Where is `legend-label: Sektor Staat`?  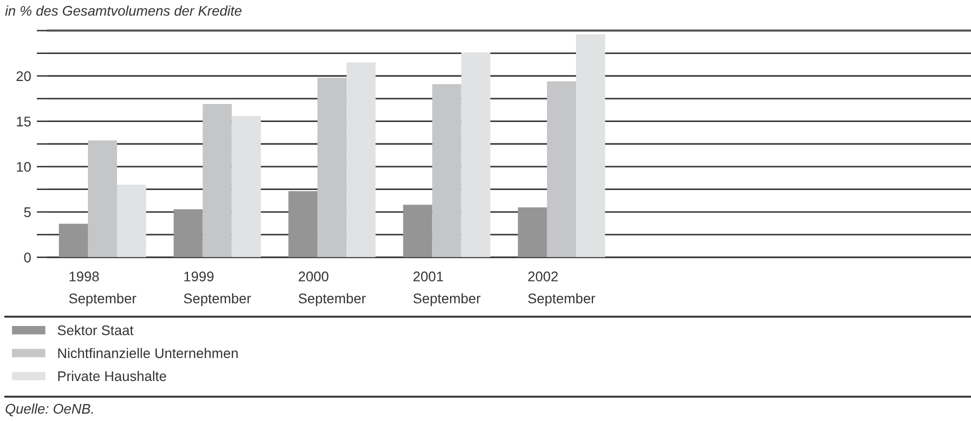
legend-label: Sektor Staat is located at coordinates (96, 330).